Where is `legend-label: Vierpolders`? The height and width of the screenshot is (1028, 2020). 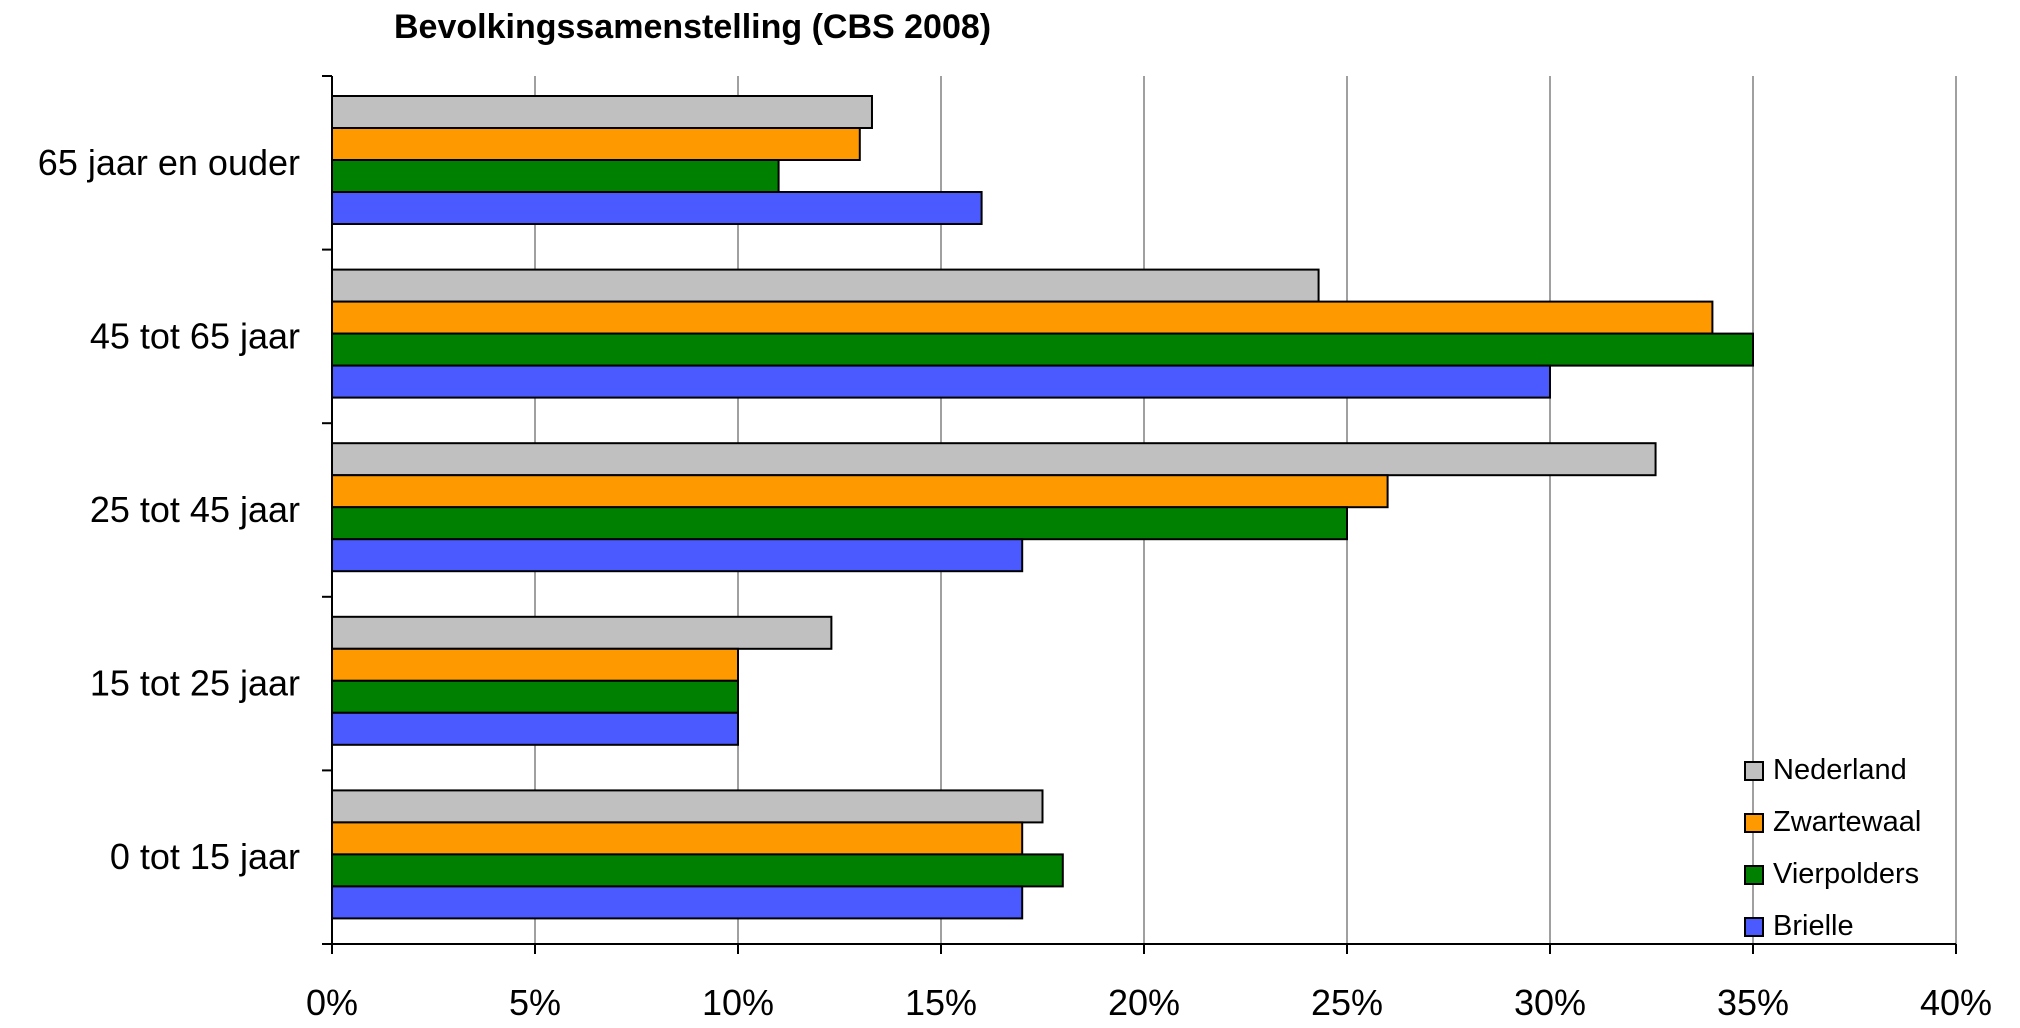
legend-label: Vierpolders is located at coordinates (1846, 874).